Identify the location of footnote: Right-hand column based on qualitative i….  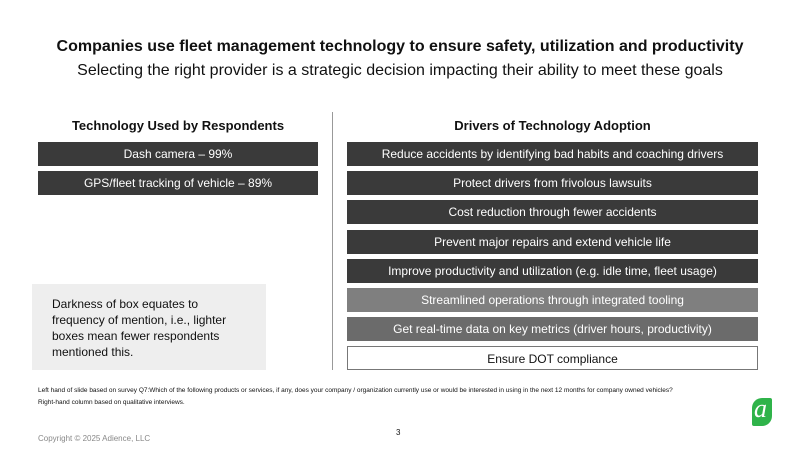
(111, 402).